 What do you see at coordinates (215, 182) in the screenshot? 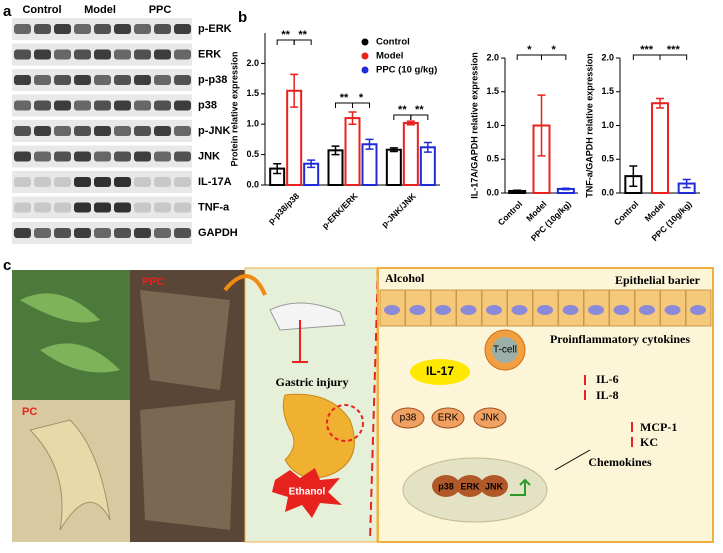
I see `blot-label: IL-17A` at bounding box center [215, 182].